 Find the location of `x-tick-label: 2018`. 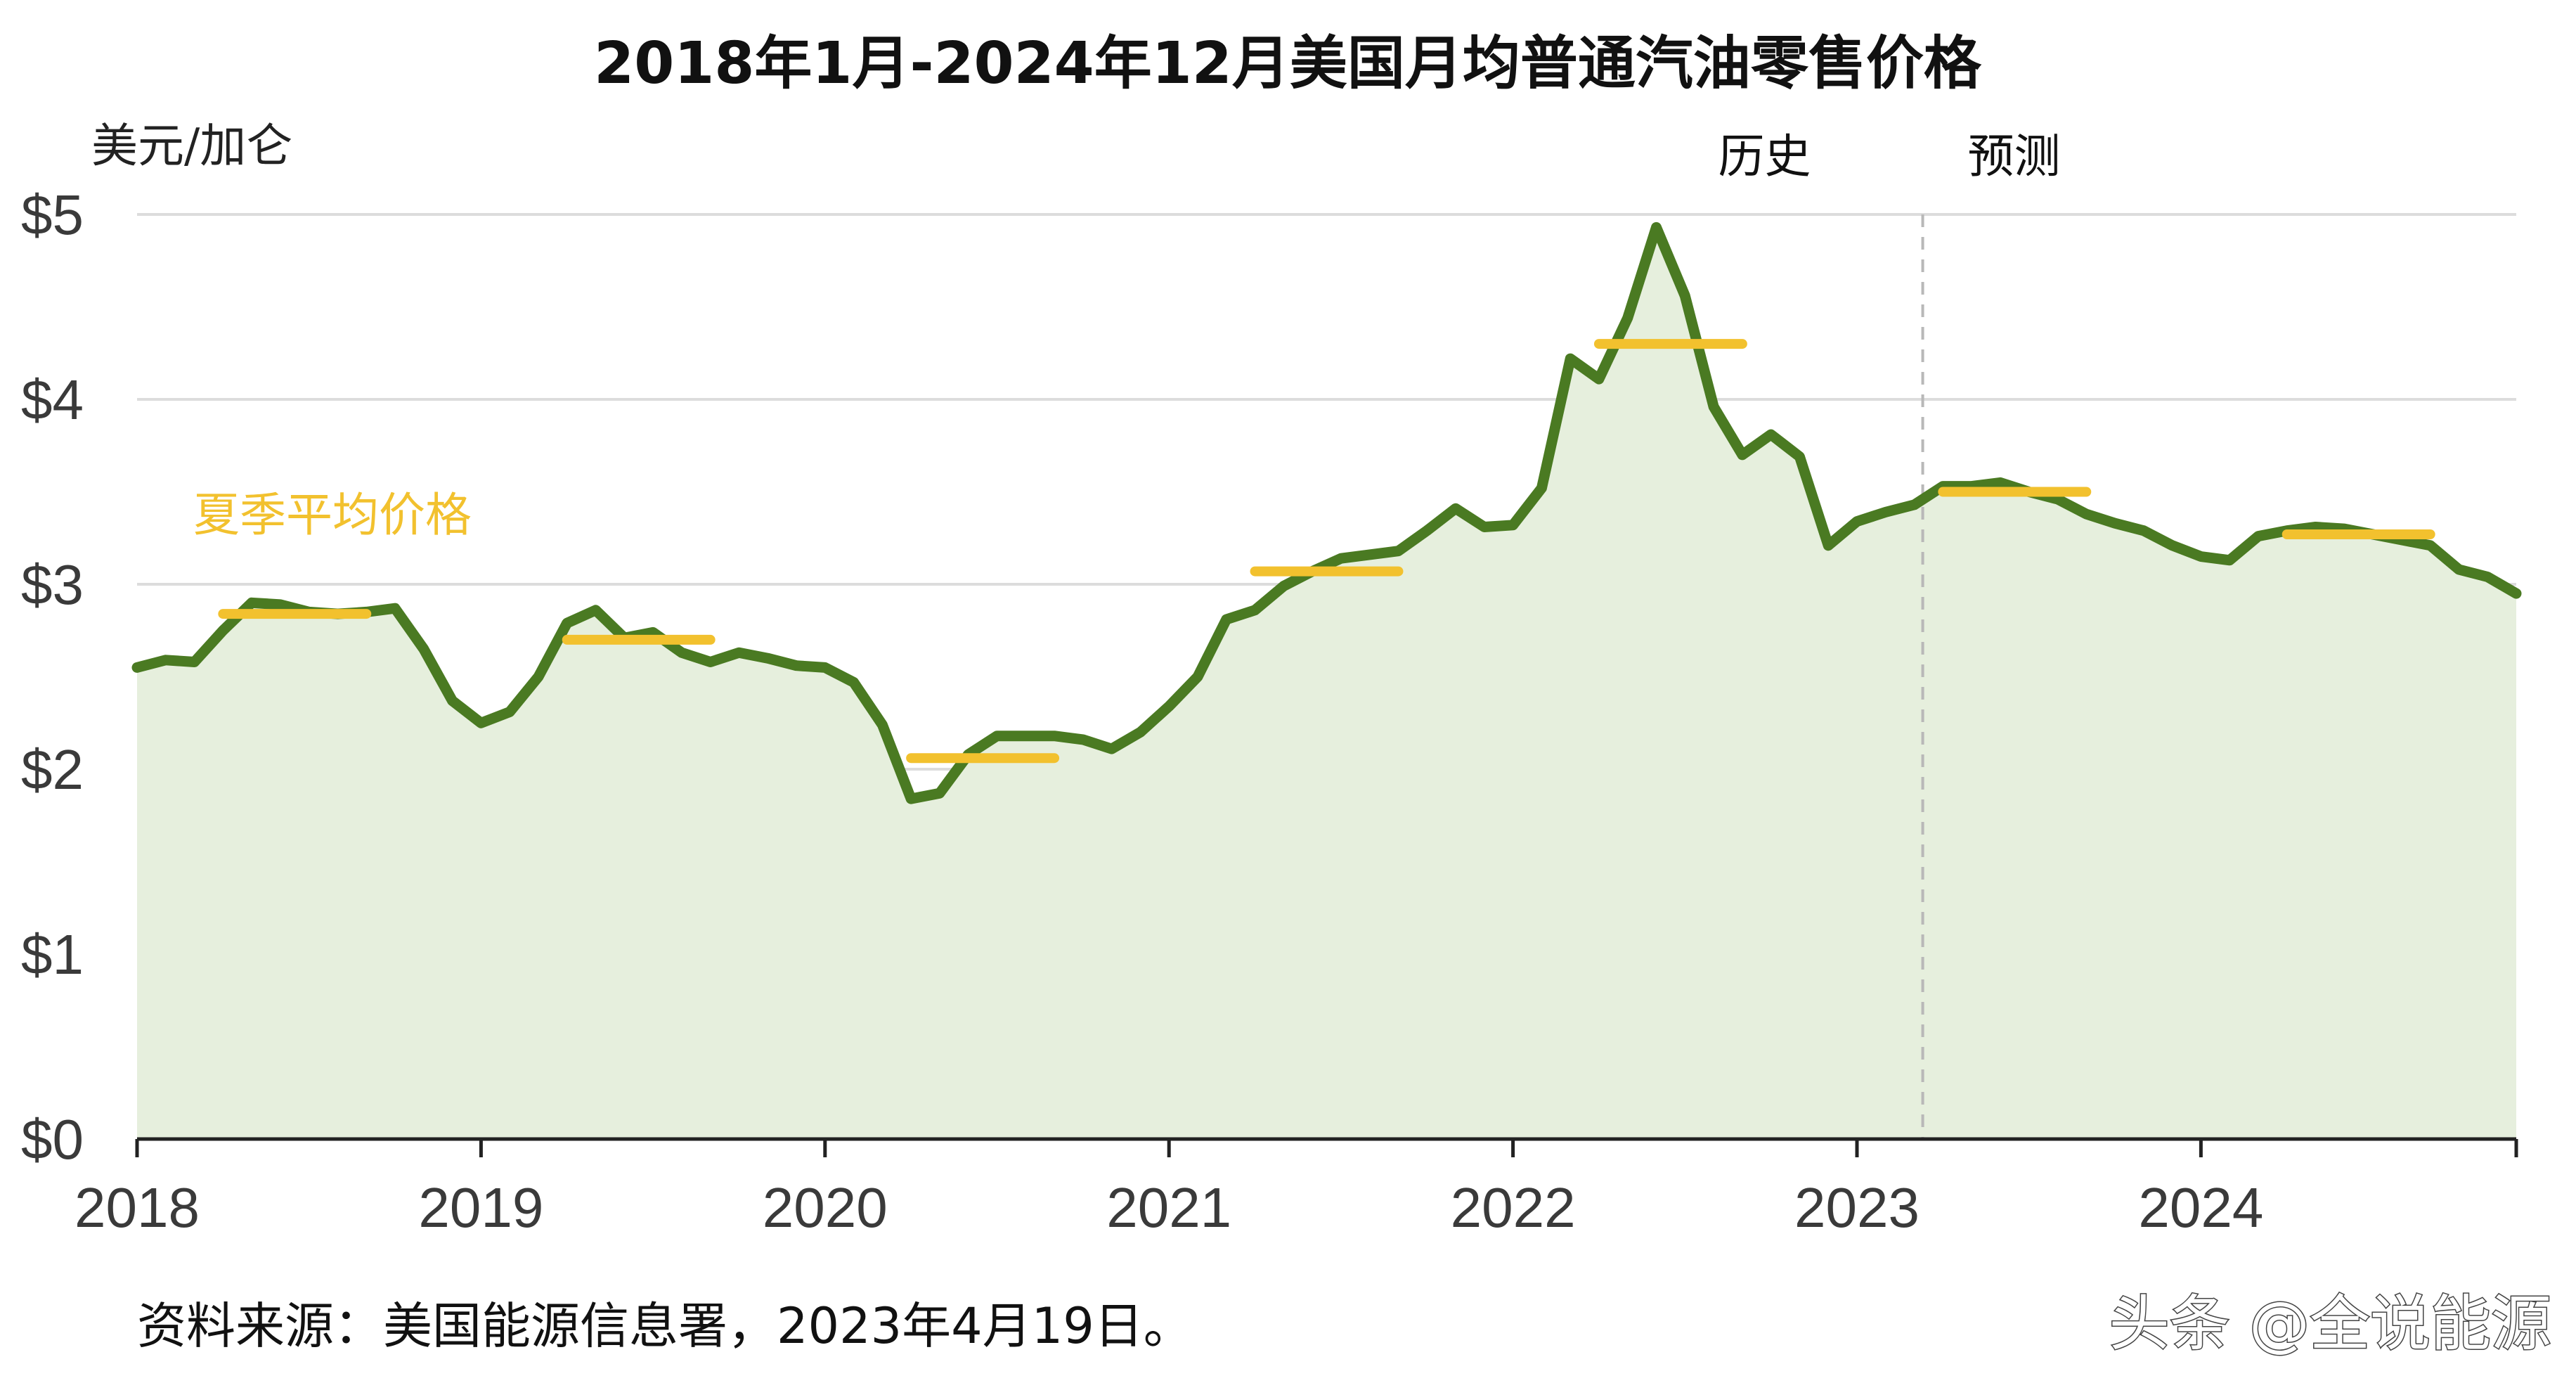

x-tick-label: 2018 is located at coordinates (137, 1207).